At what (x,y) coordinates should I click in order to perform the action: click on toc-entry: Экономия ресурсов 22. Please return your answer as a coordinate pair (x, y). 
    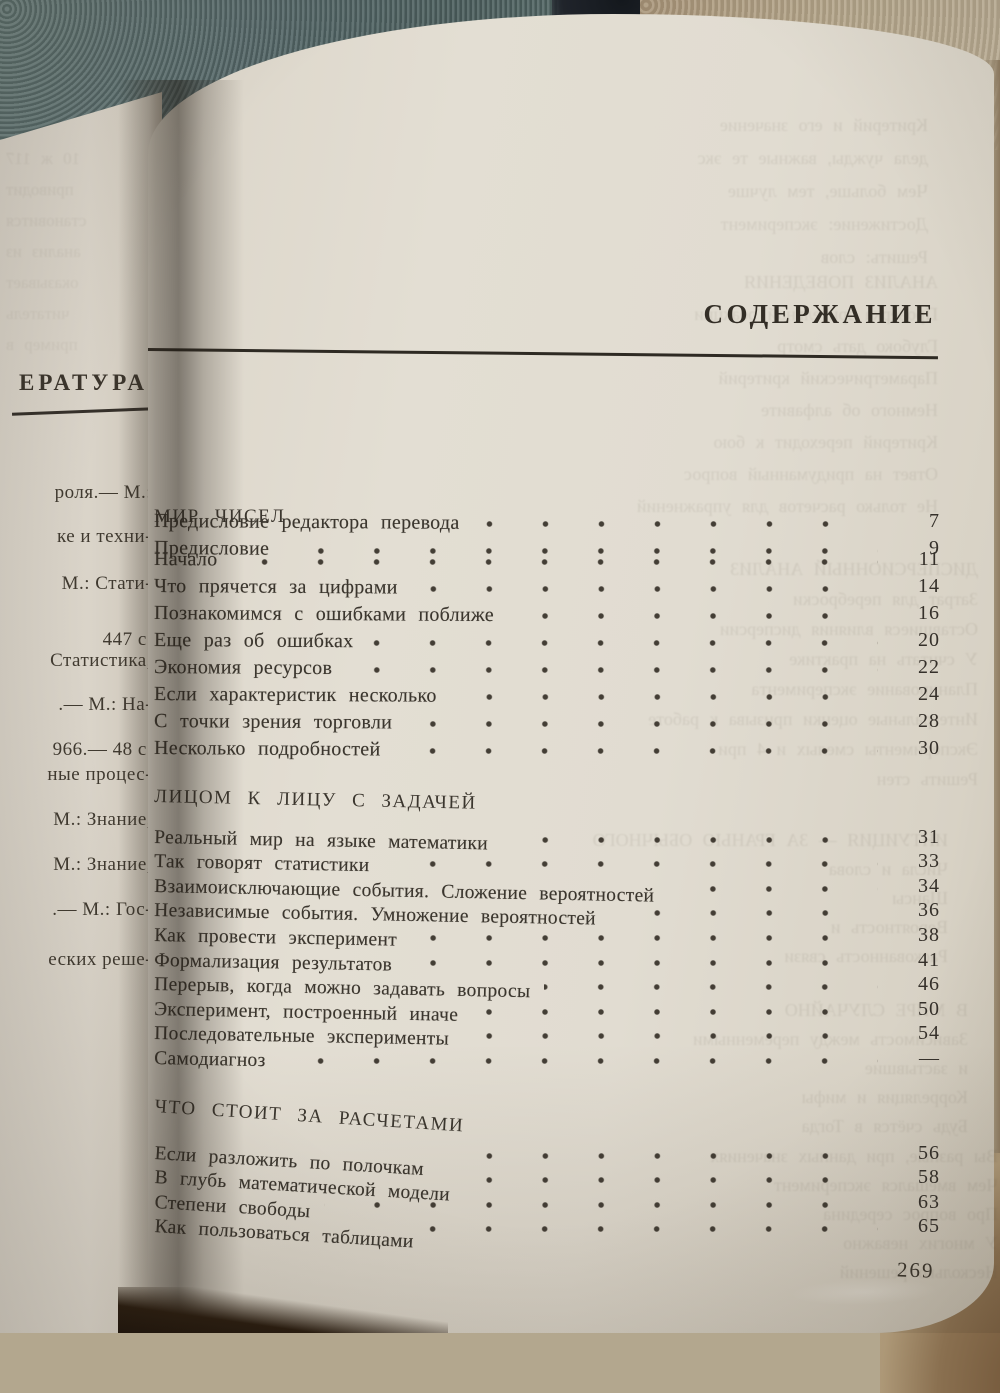
    Looking at the image, I should click on (547, 665).